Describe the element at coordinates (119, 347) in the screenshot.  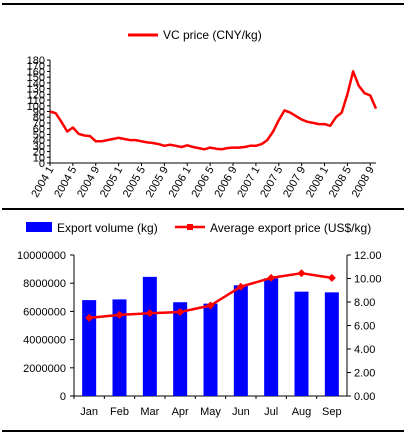
I see `export-volume-bar-feb` at that location.